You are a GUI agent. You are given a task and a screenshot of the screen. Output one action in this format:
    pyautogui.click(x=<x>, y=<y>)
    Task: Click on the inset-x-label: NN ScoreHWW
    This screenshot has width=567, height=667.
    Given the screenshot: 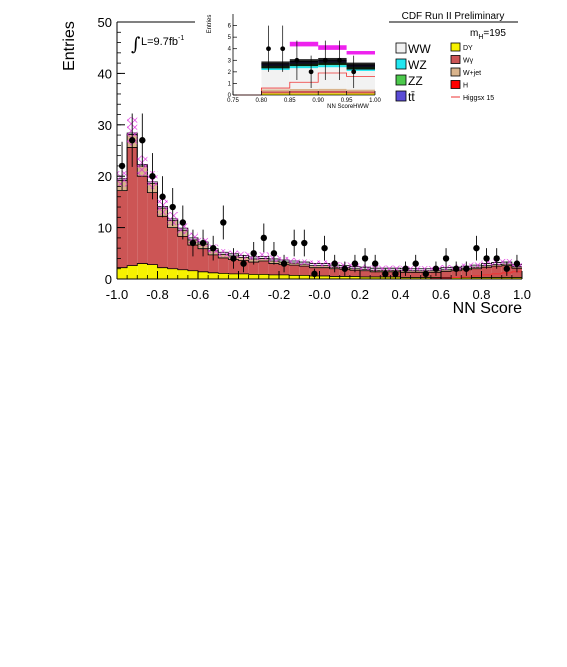 What is the action you would take?
    pyautogui.click(x=348, y=107)
    